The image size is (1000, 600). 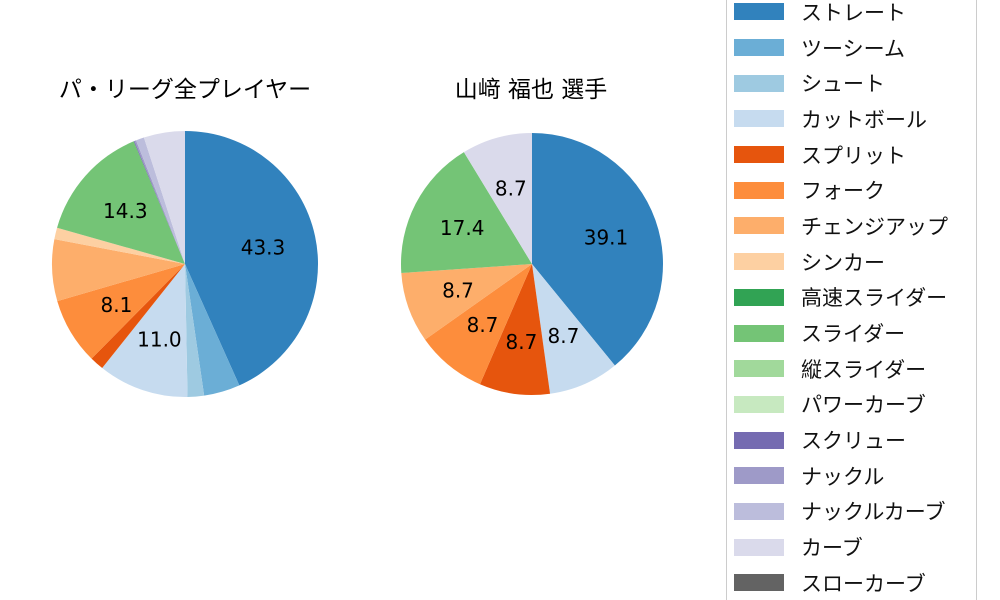 I want to click on legend-label: ナックル, so click(x=843, y=476).